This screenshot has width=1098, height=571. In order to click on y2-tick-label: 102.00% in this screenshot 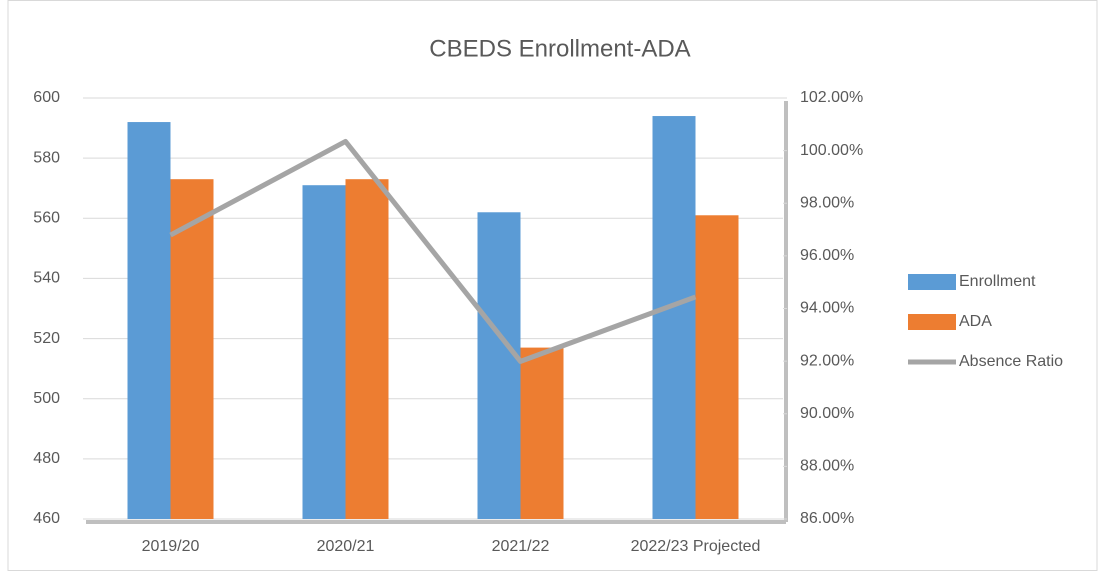, I will do `click(831, 97)`.